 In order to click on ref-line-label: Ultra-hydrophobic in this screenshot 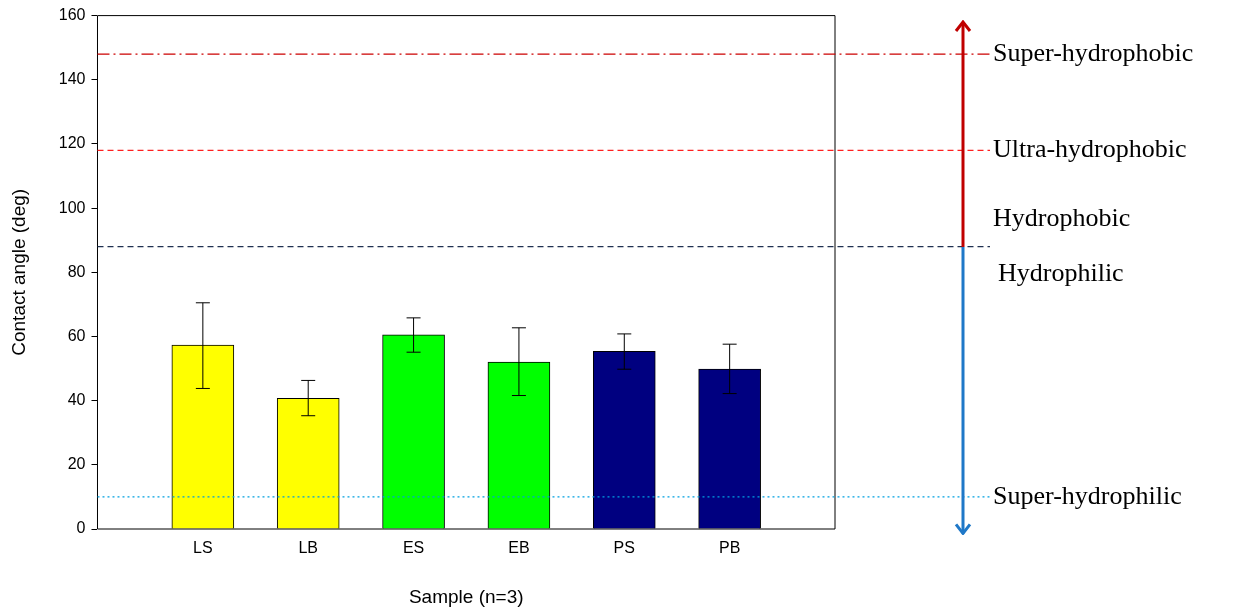, I will do `click(1090, 149)`.